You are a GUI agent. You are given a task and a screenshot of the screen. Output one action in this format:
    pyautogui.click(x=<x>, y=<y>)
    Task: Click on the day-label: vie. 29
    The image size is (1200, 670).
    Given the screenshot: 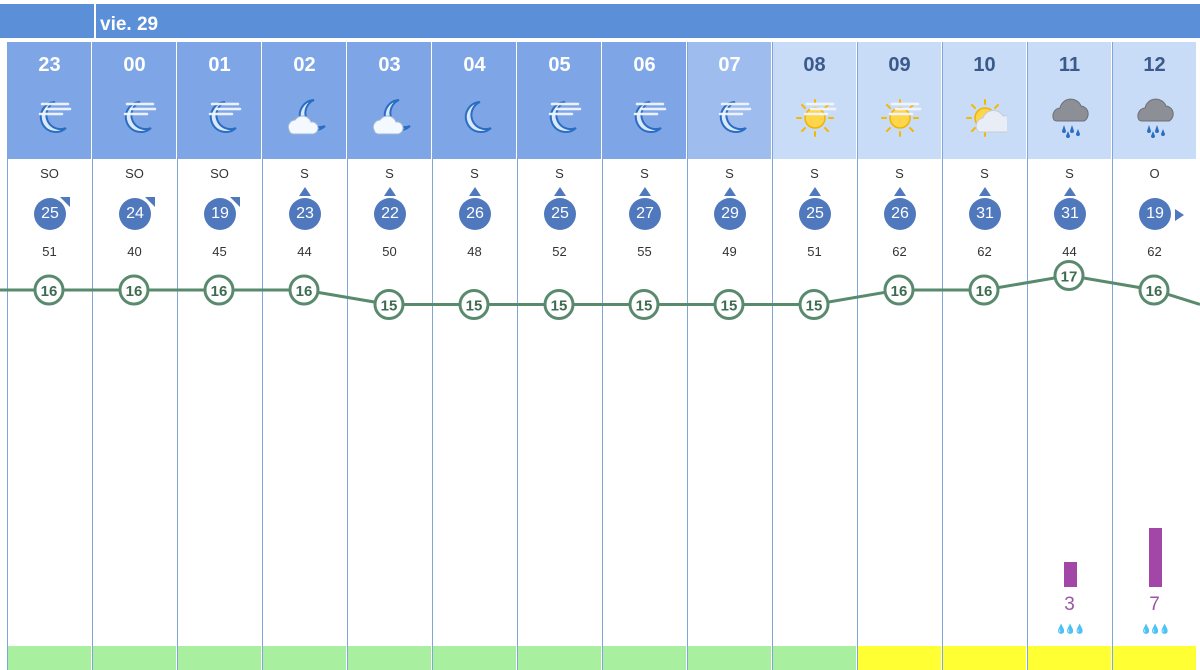 What is the action you would take?
    pyautogui.click(x=126, y=21)
    